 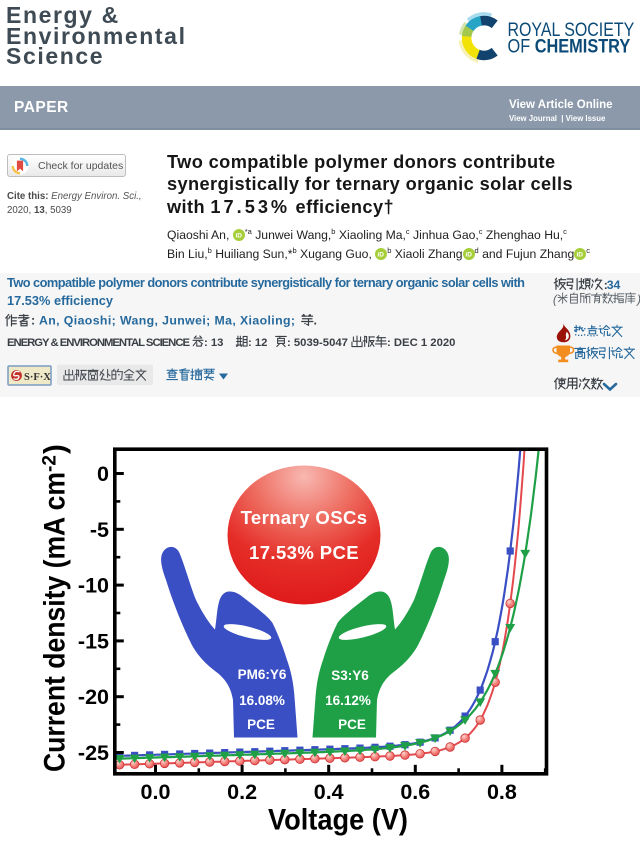 What do you see at coordinates (55, 622) in the screenshot?
I see `svg-text: Current density (mA cm` at bounding box center [55, 622].